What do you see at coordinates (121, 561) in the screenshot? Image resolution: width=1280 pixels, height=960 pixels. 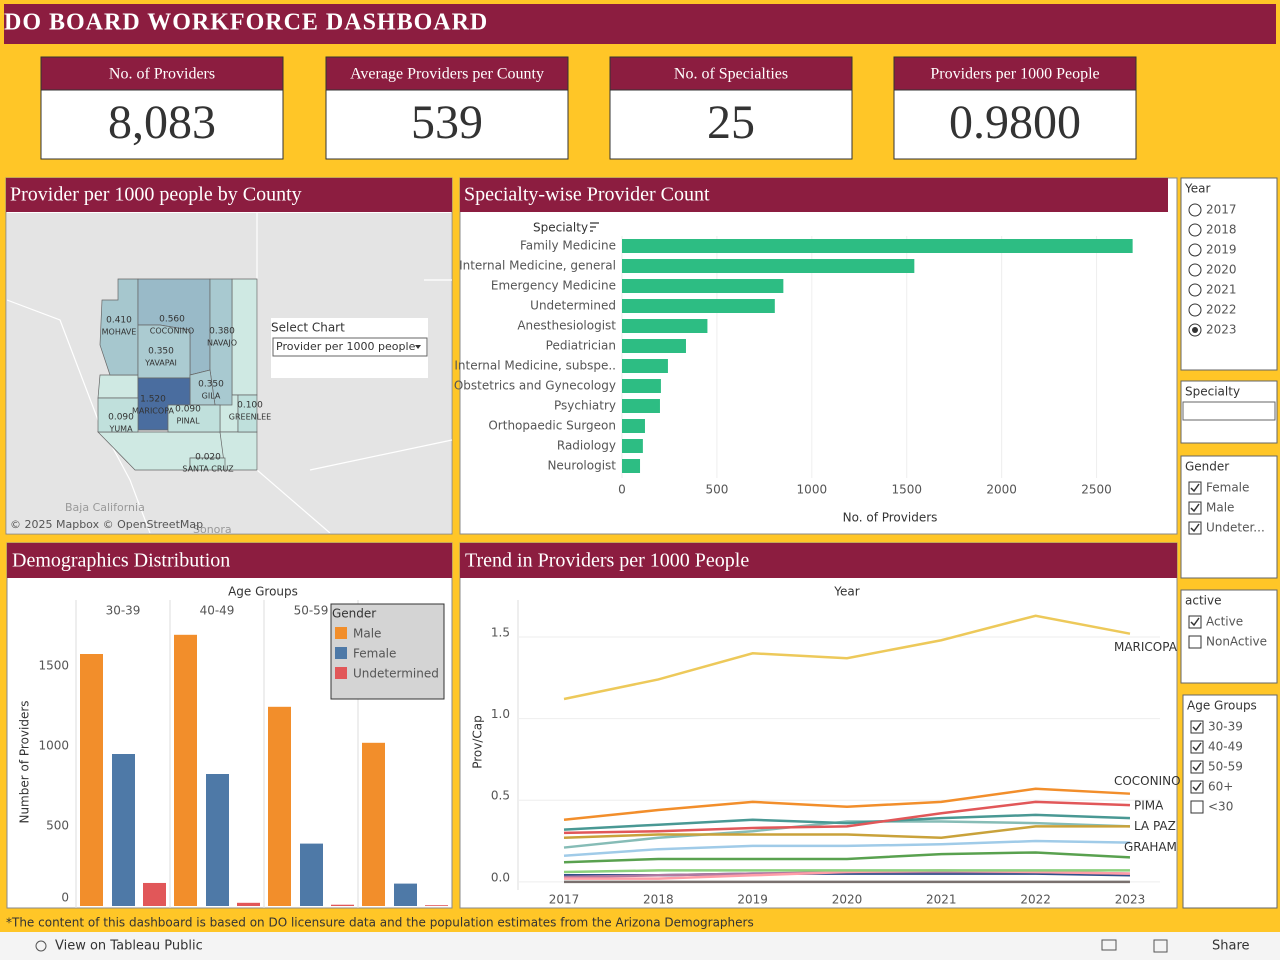 I see `panel-title: Demographics Distribution` at bounding box center [121, 561].